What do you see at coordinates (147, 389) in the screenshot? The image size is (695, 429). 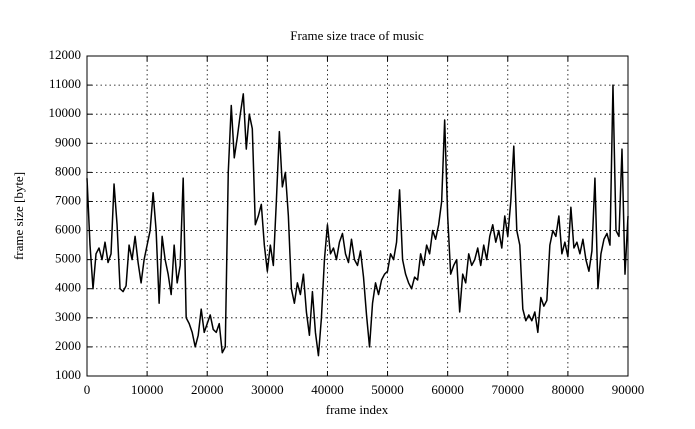 I see `x-tick-label: 10000` at bounding box center [147, 389].